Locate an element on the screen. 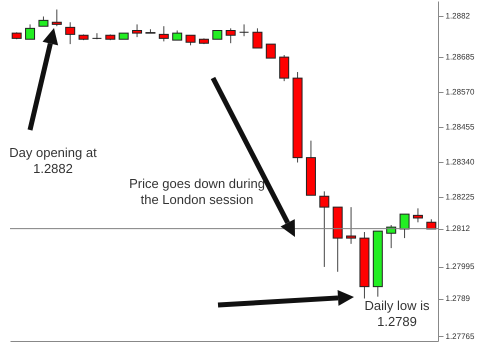  annotation: Price goes down during the London session is located at coordinates (197, 192).